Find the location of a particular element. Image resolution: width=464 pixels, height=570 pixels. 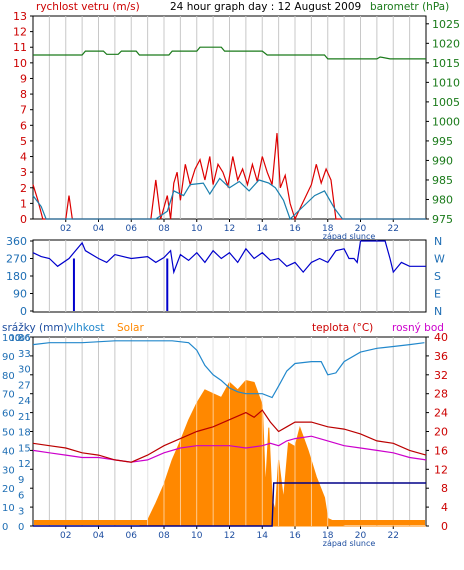

pressure-right-tick-label: 995 is located at coordinates (442, 141).